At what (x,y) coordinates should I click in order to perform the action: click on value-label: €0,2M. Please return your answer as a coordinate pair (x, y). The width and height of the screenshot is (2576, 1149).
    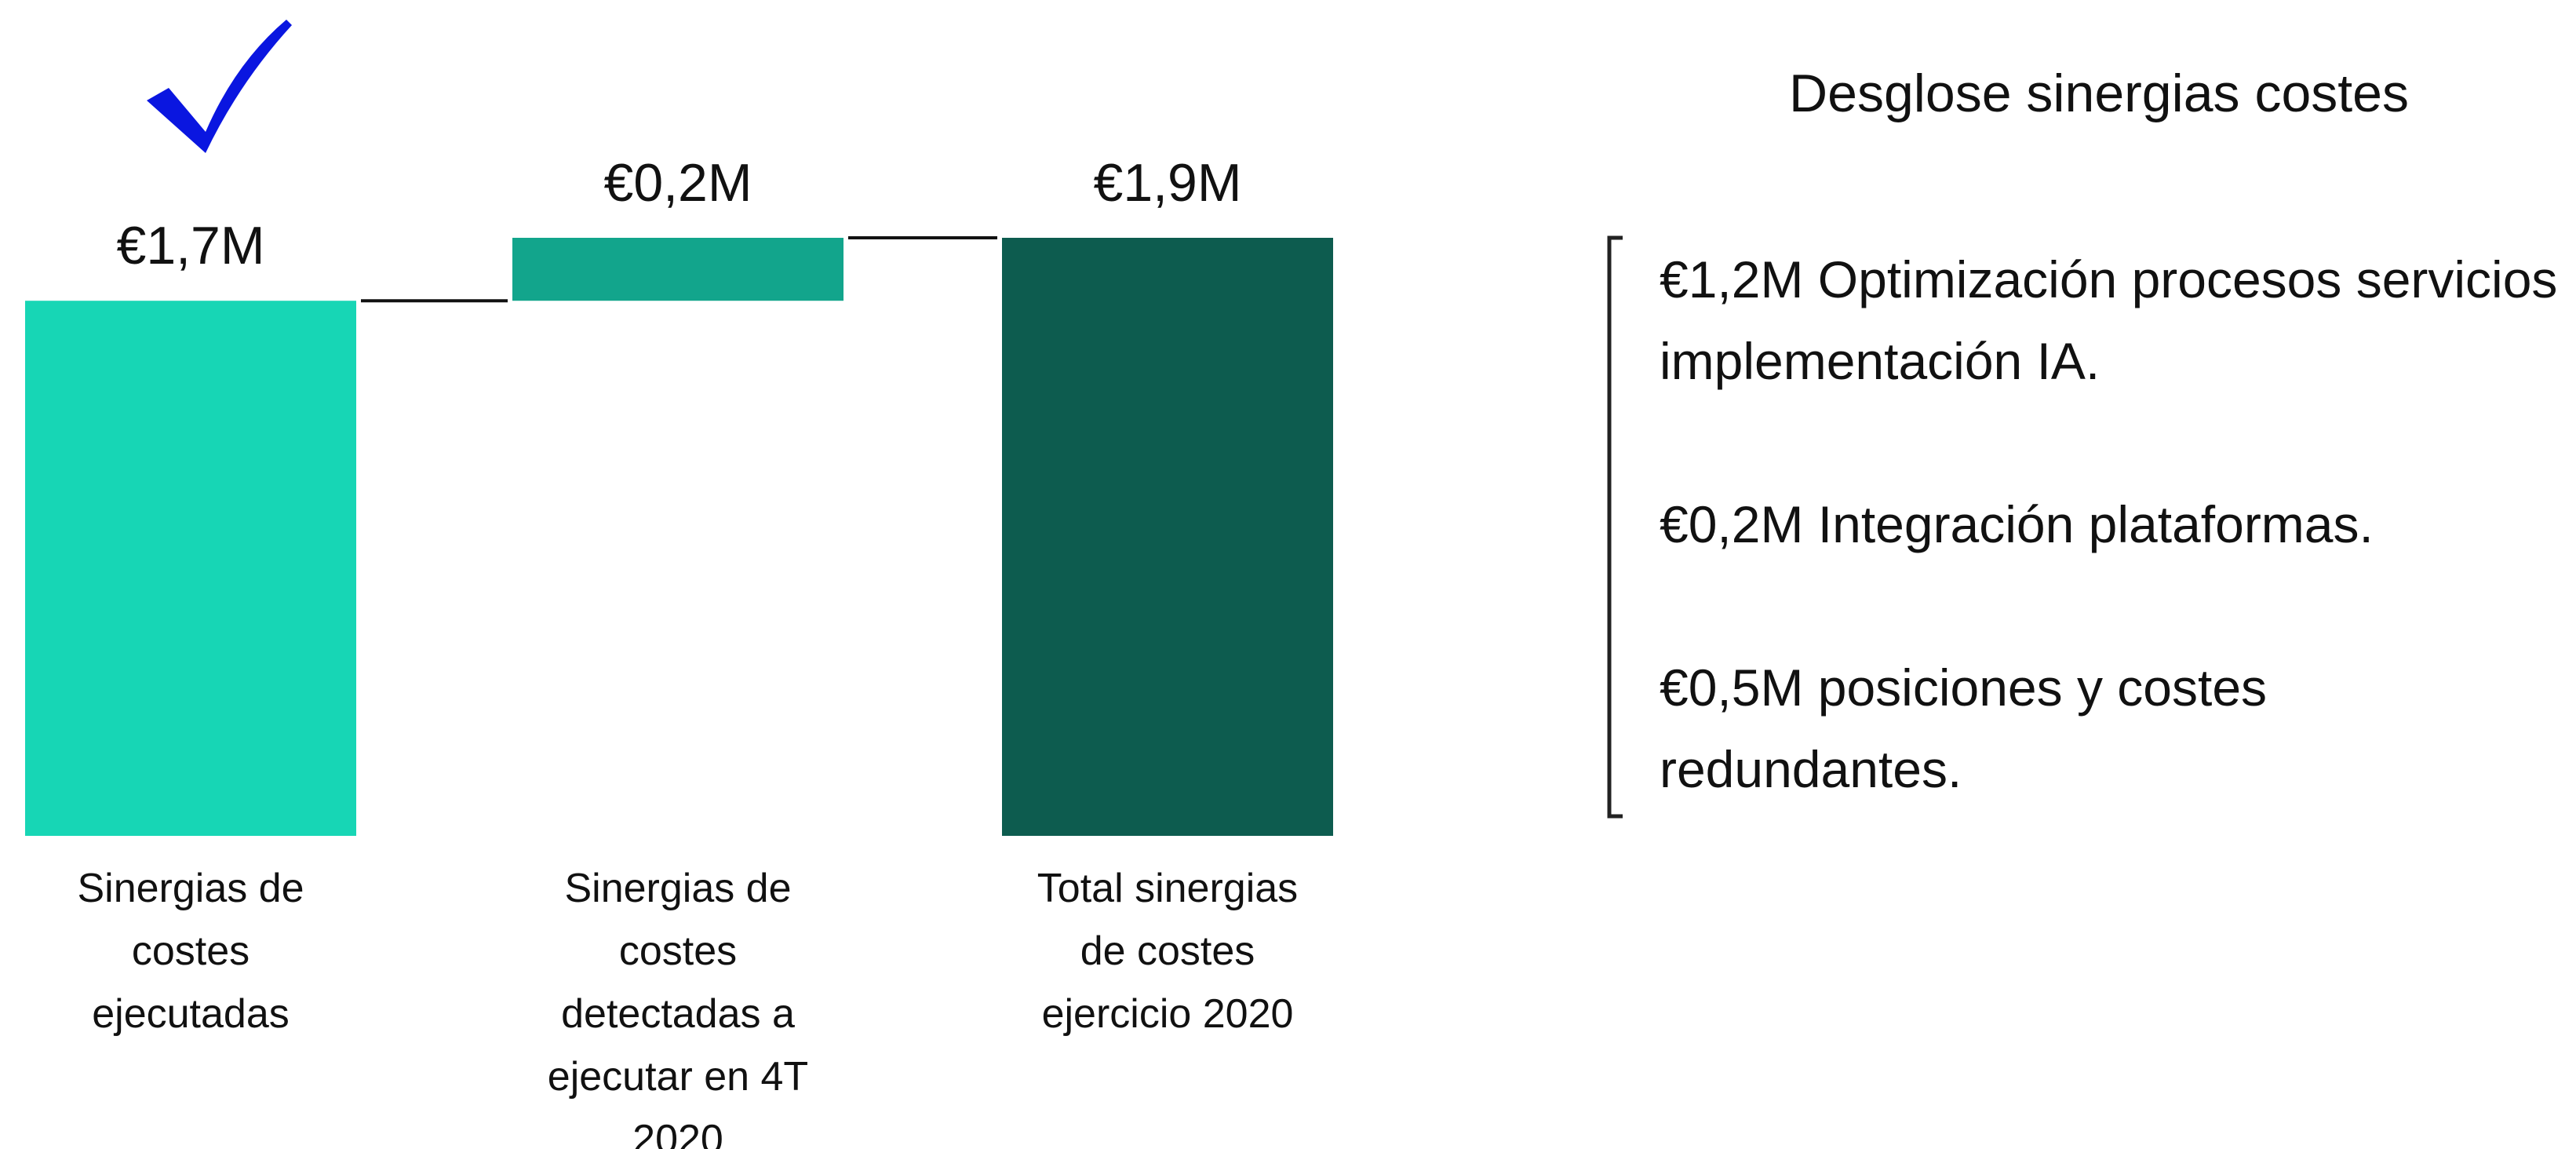
    Looking at the image, I should click on (677, 183).